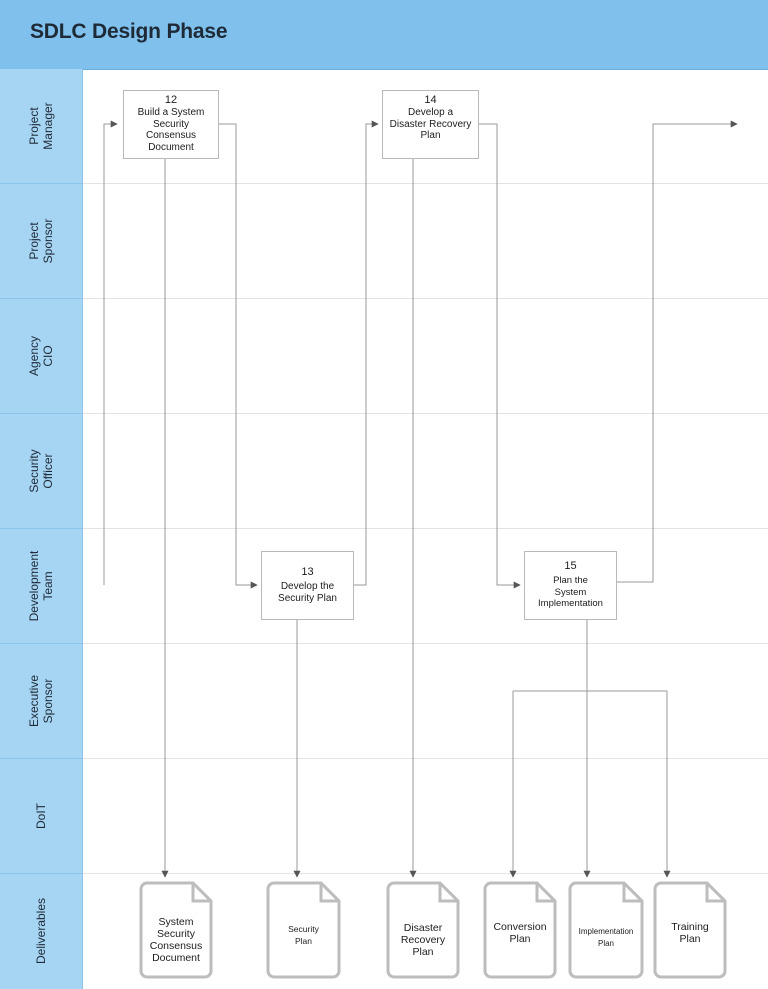  I want to click on lane-row-doit, so click(425, 816).